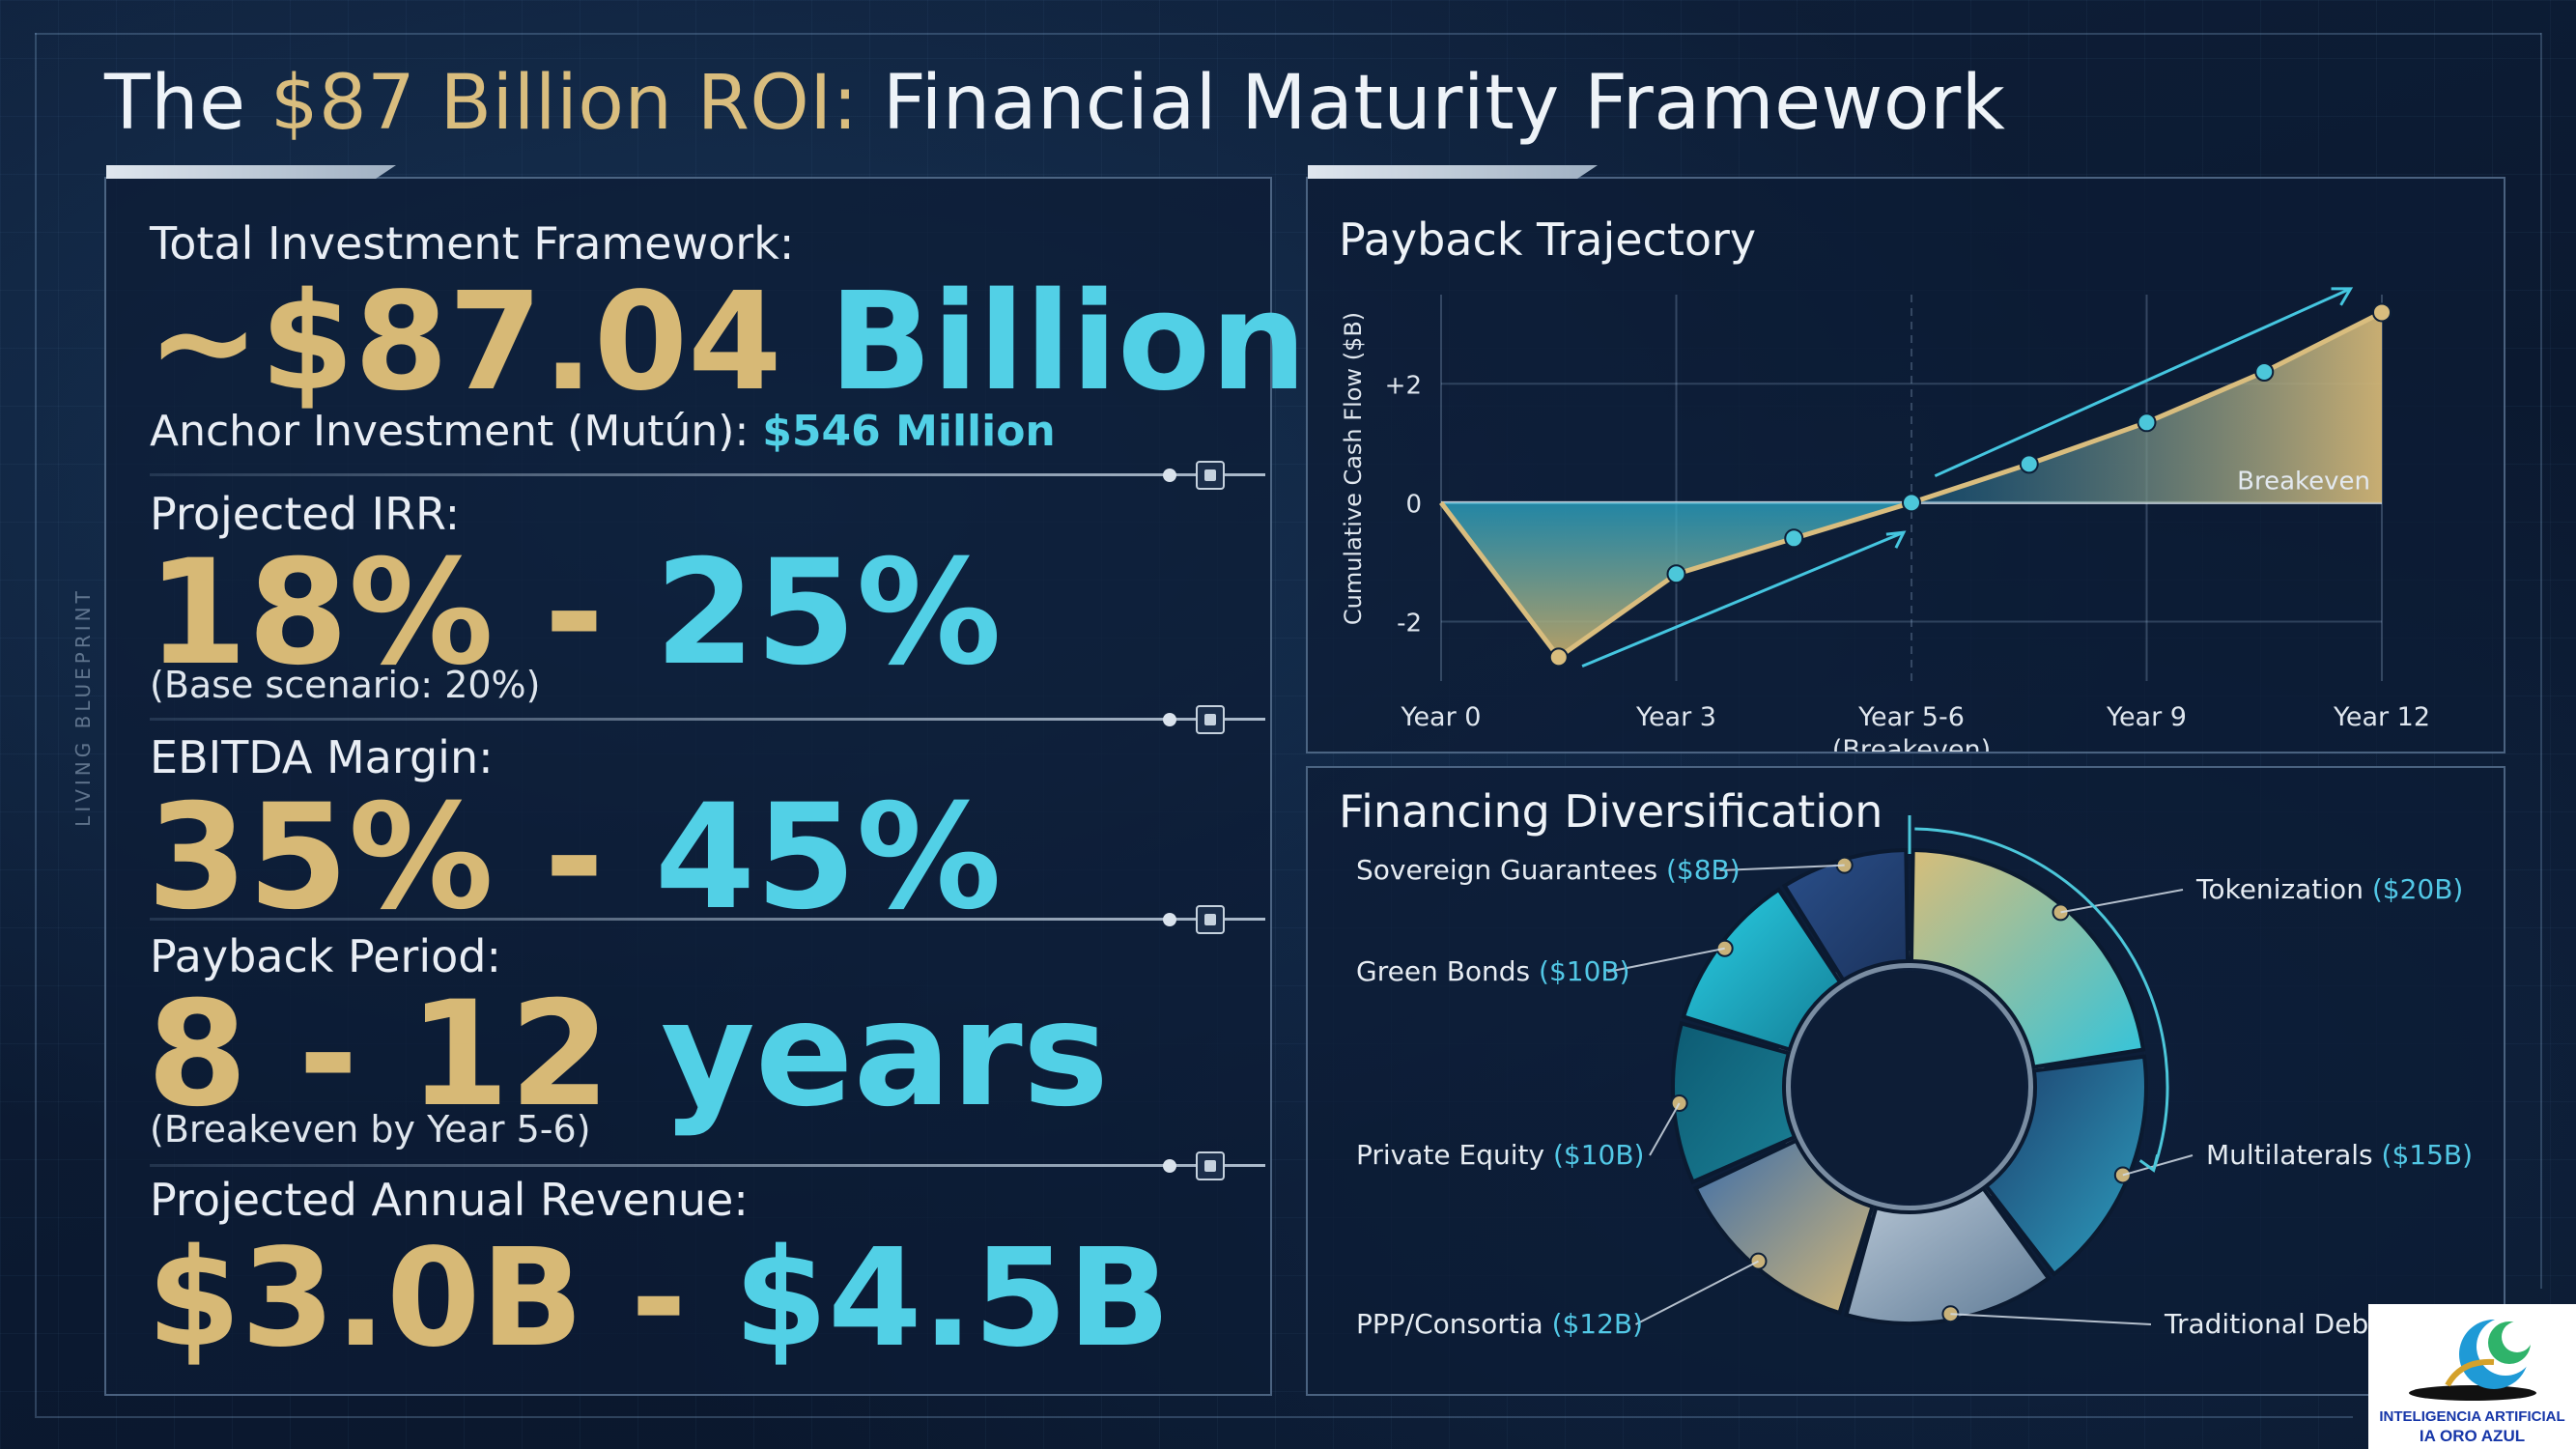  Describe the element at coordinates (472, 243) in the screenshot. I see `investment-label: Total Investment Framework:` at that location.